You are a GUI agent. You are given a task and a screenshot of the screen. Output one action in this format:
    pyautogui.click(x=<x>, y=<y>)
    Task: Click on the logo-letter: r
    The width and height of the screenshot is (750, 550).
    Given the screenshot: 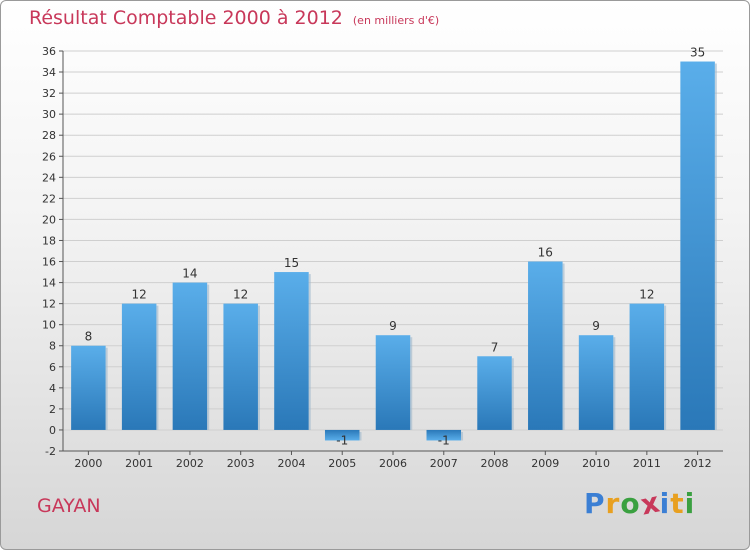 What is the action you would take?
    pyautogui.click(x=613, y=503)
    